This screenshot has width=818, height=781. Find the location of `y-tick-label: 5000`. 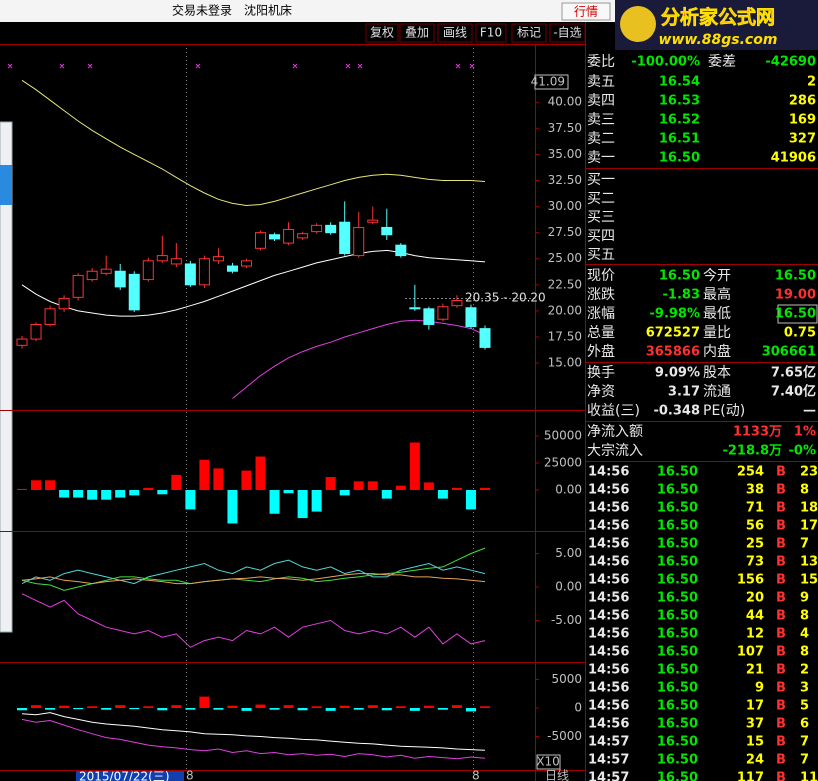

y-tick-label: 5000 is located at coordinates (566, 679).